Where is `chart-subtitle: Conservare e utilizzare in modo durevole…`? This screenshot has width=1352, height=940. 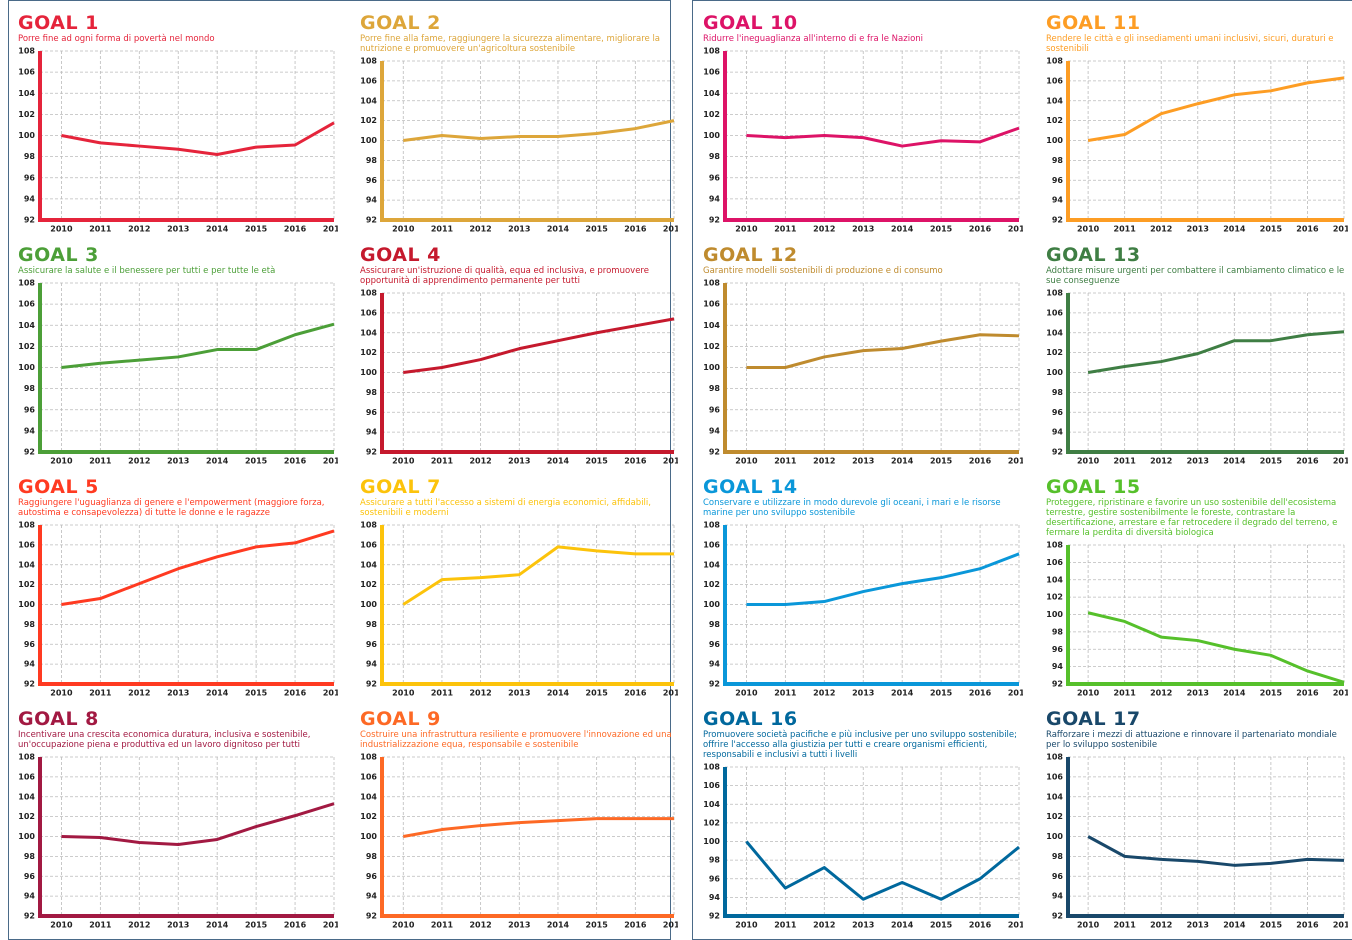
chart-subtitle: Conservare e utilizzare in modo durevole… is located at coordinates (852, 508).